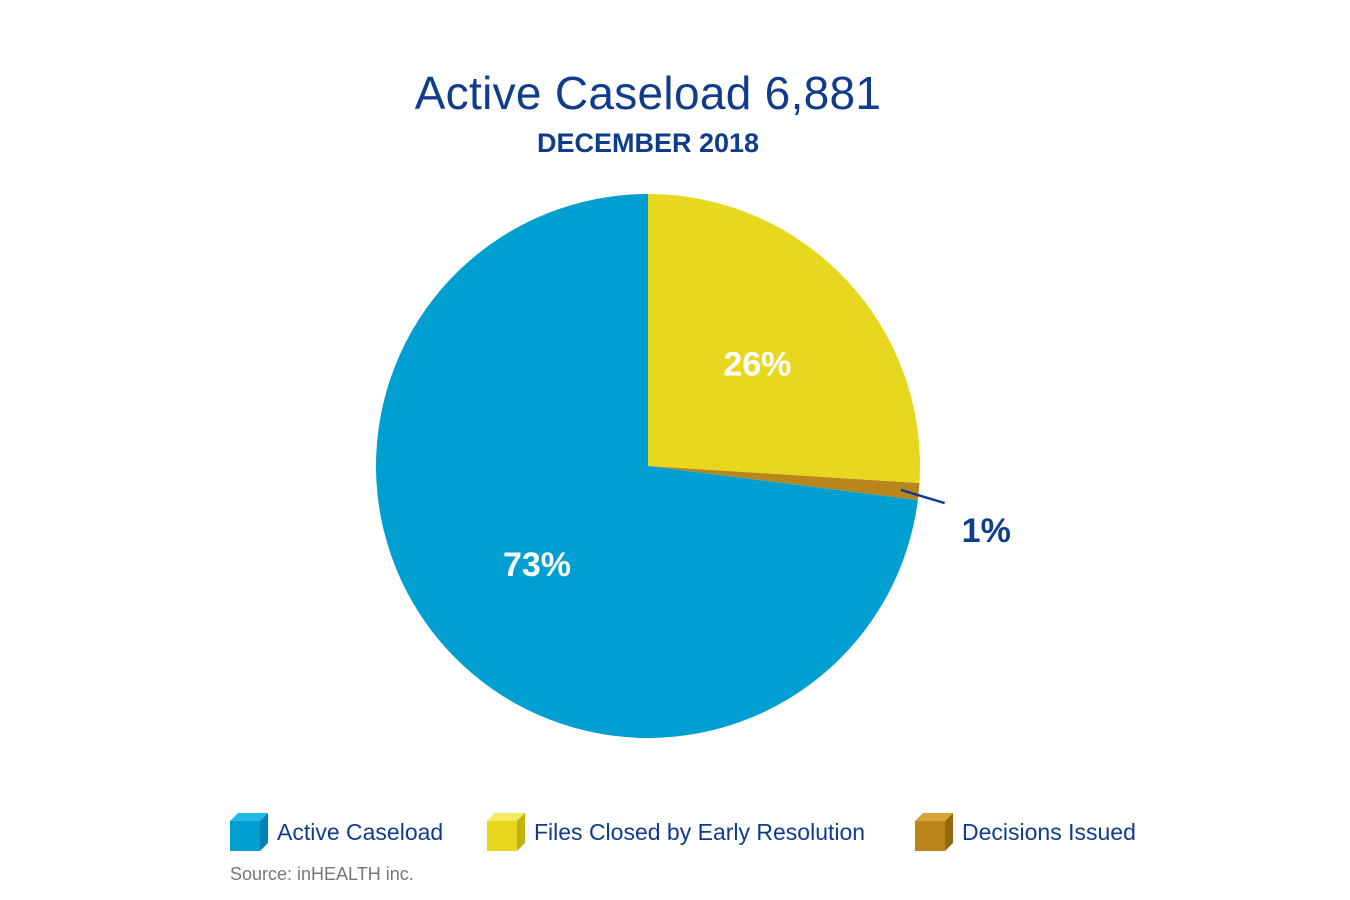 Image resolution: width=1350 pixels, height=900 pixels. Describe the element at coordinates (923, 496) in the screenshot. I see `leader-line-decisions-issued` at that location.